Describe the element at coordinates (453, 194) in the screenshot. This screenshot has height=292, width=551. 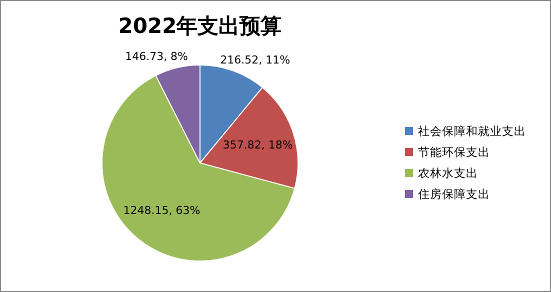
I see `legend-label: 住房保障支出` at that location.